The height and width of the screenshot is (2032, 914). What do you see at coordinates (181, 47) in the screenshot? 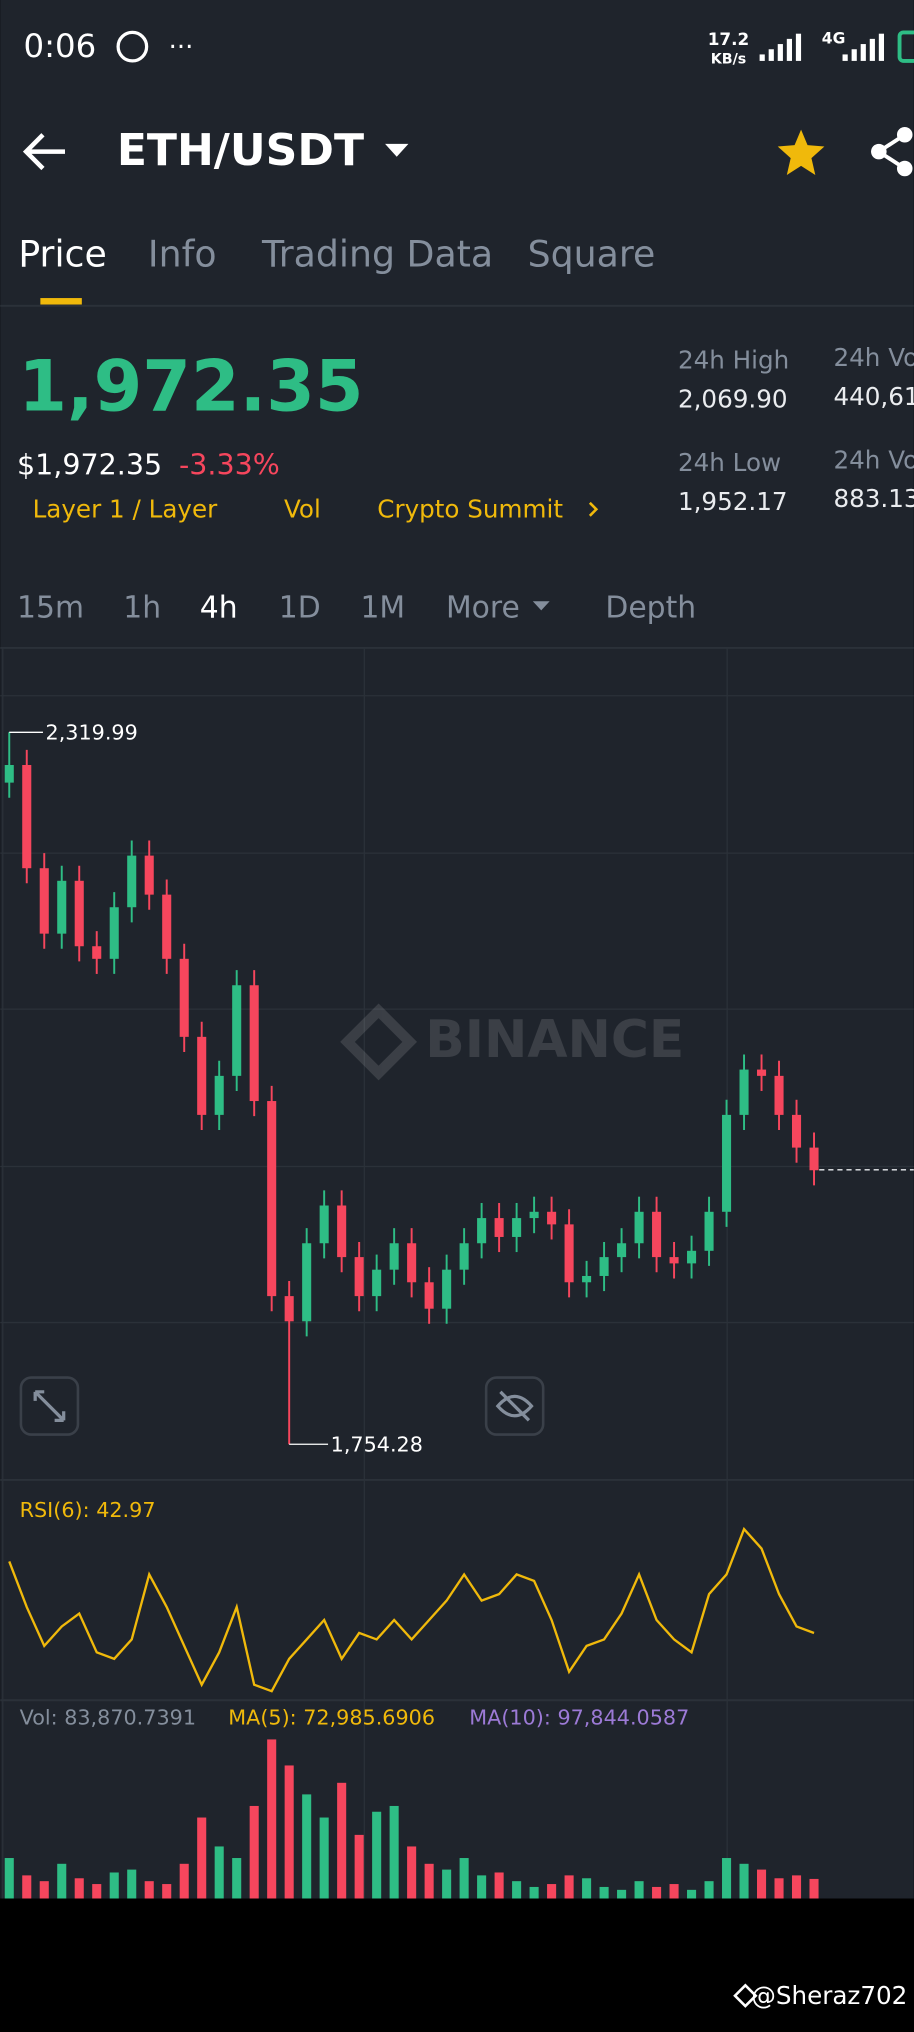
I see `dots: ···` at bounding box center [181, 47].